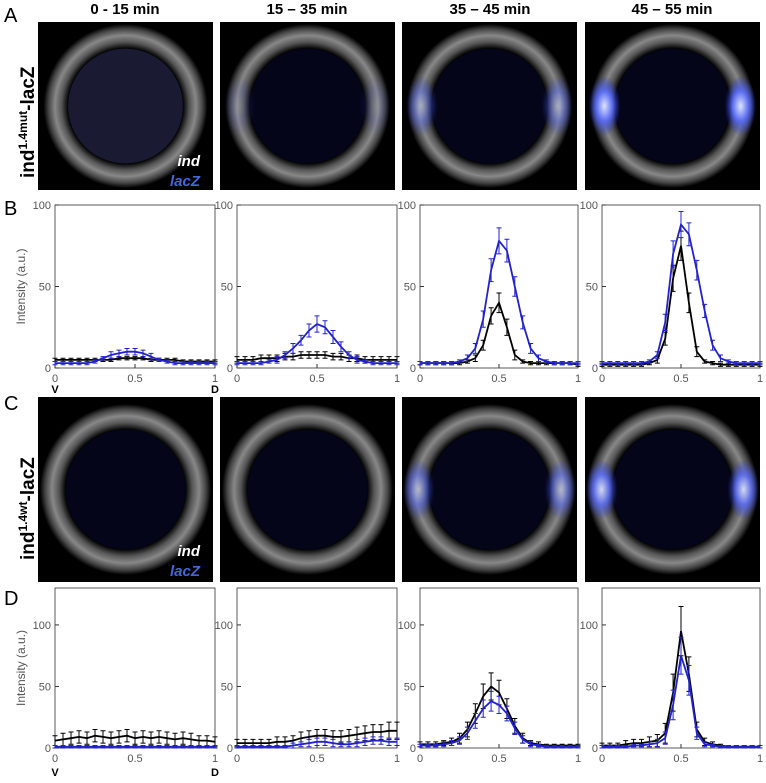  Describe the element at coordinates (27, 508) in the screenshot. I see `row-label: ind1.4wt-lacZ` at that location.